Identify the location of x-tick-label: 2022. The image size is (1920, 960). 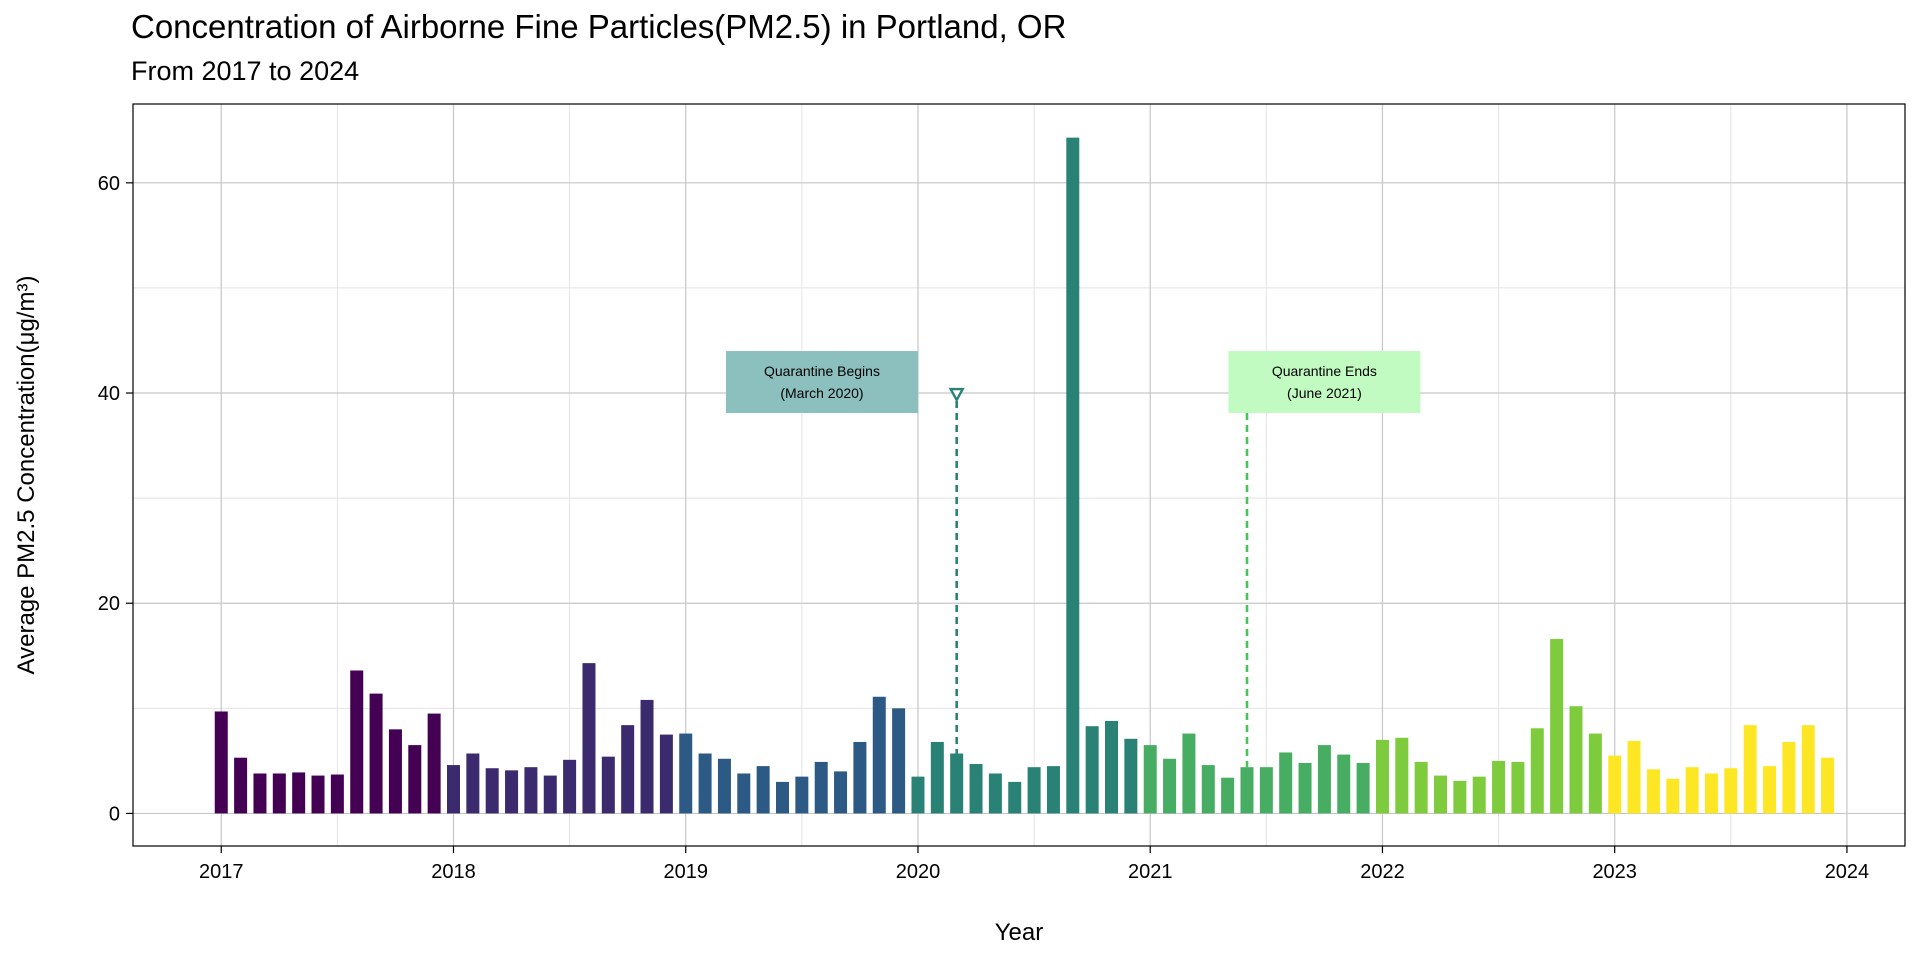
(1382, 872).